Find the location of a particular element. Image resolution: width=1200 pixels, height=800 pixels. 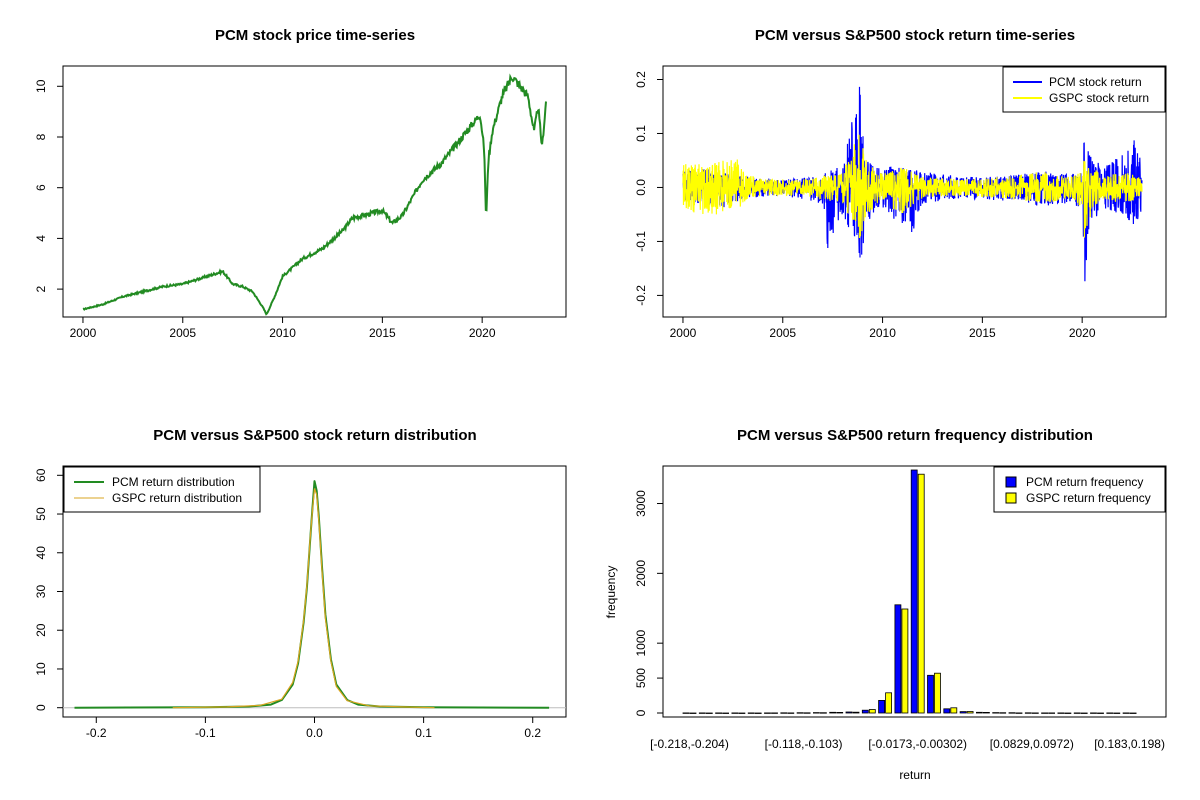

legend-swatch-pcm-frequency is located at coordinates (1011, 482).